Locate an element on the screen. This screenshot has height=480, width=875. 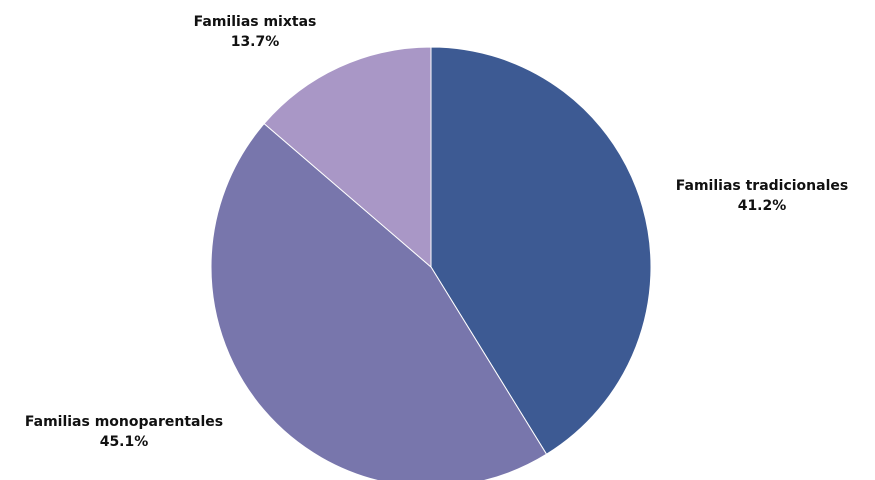
pie-slice-familias-mixtas is located at coordinates (347, 157).